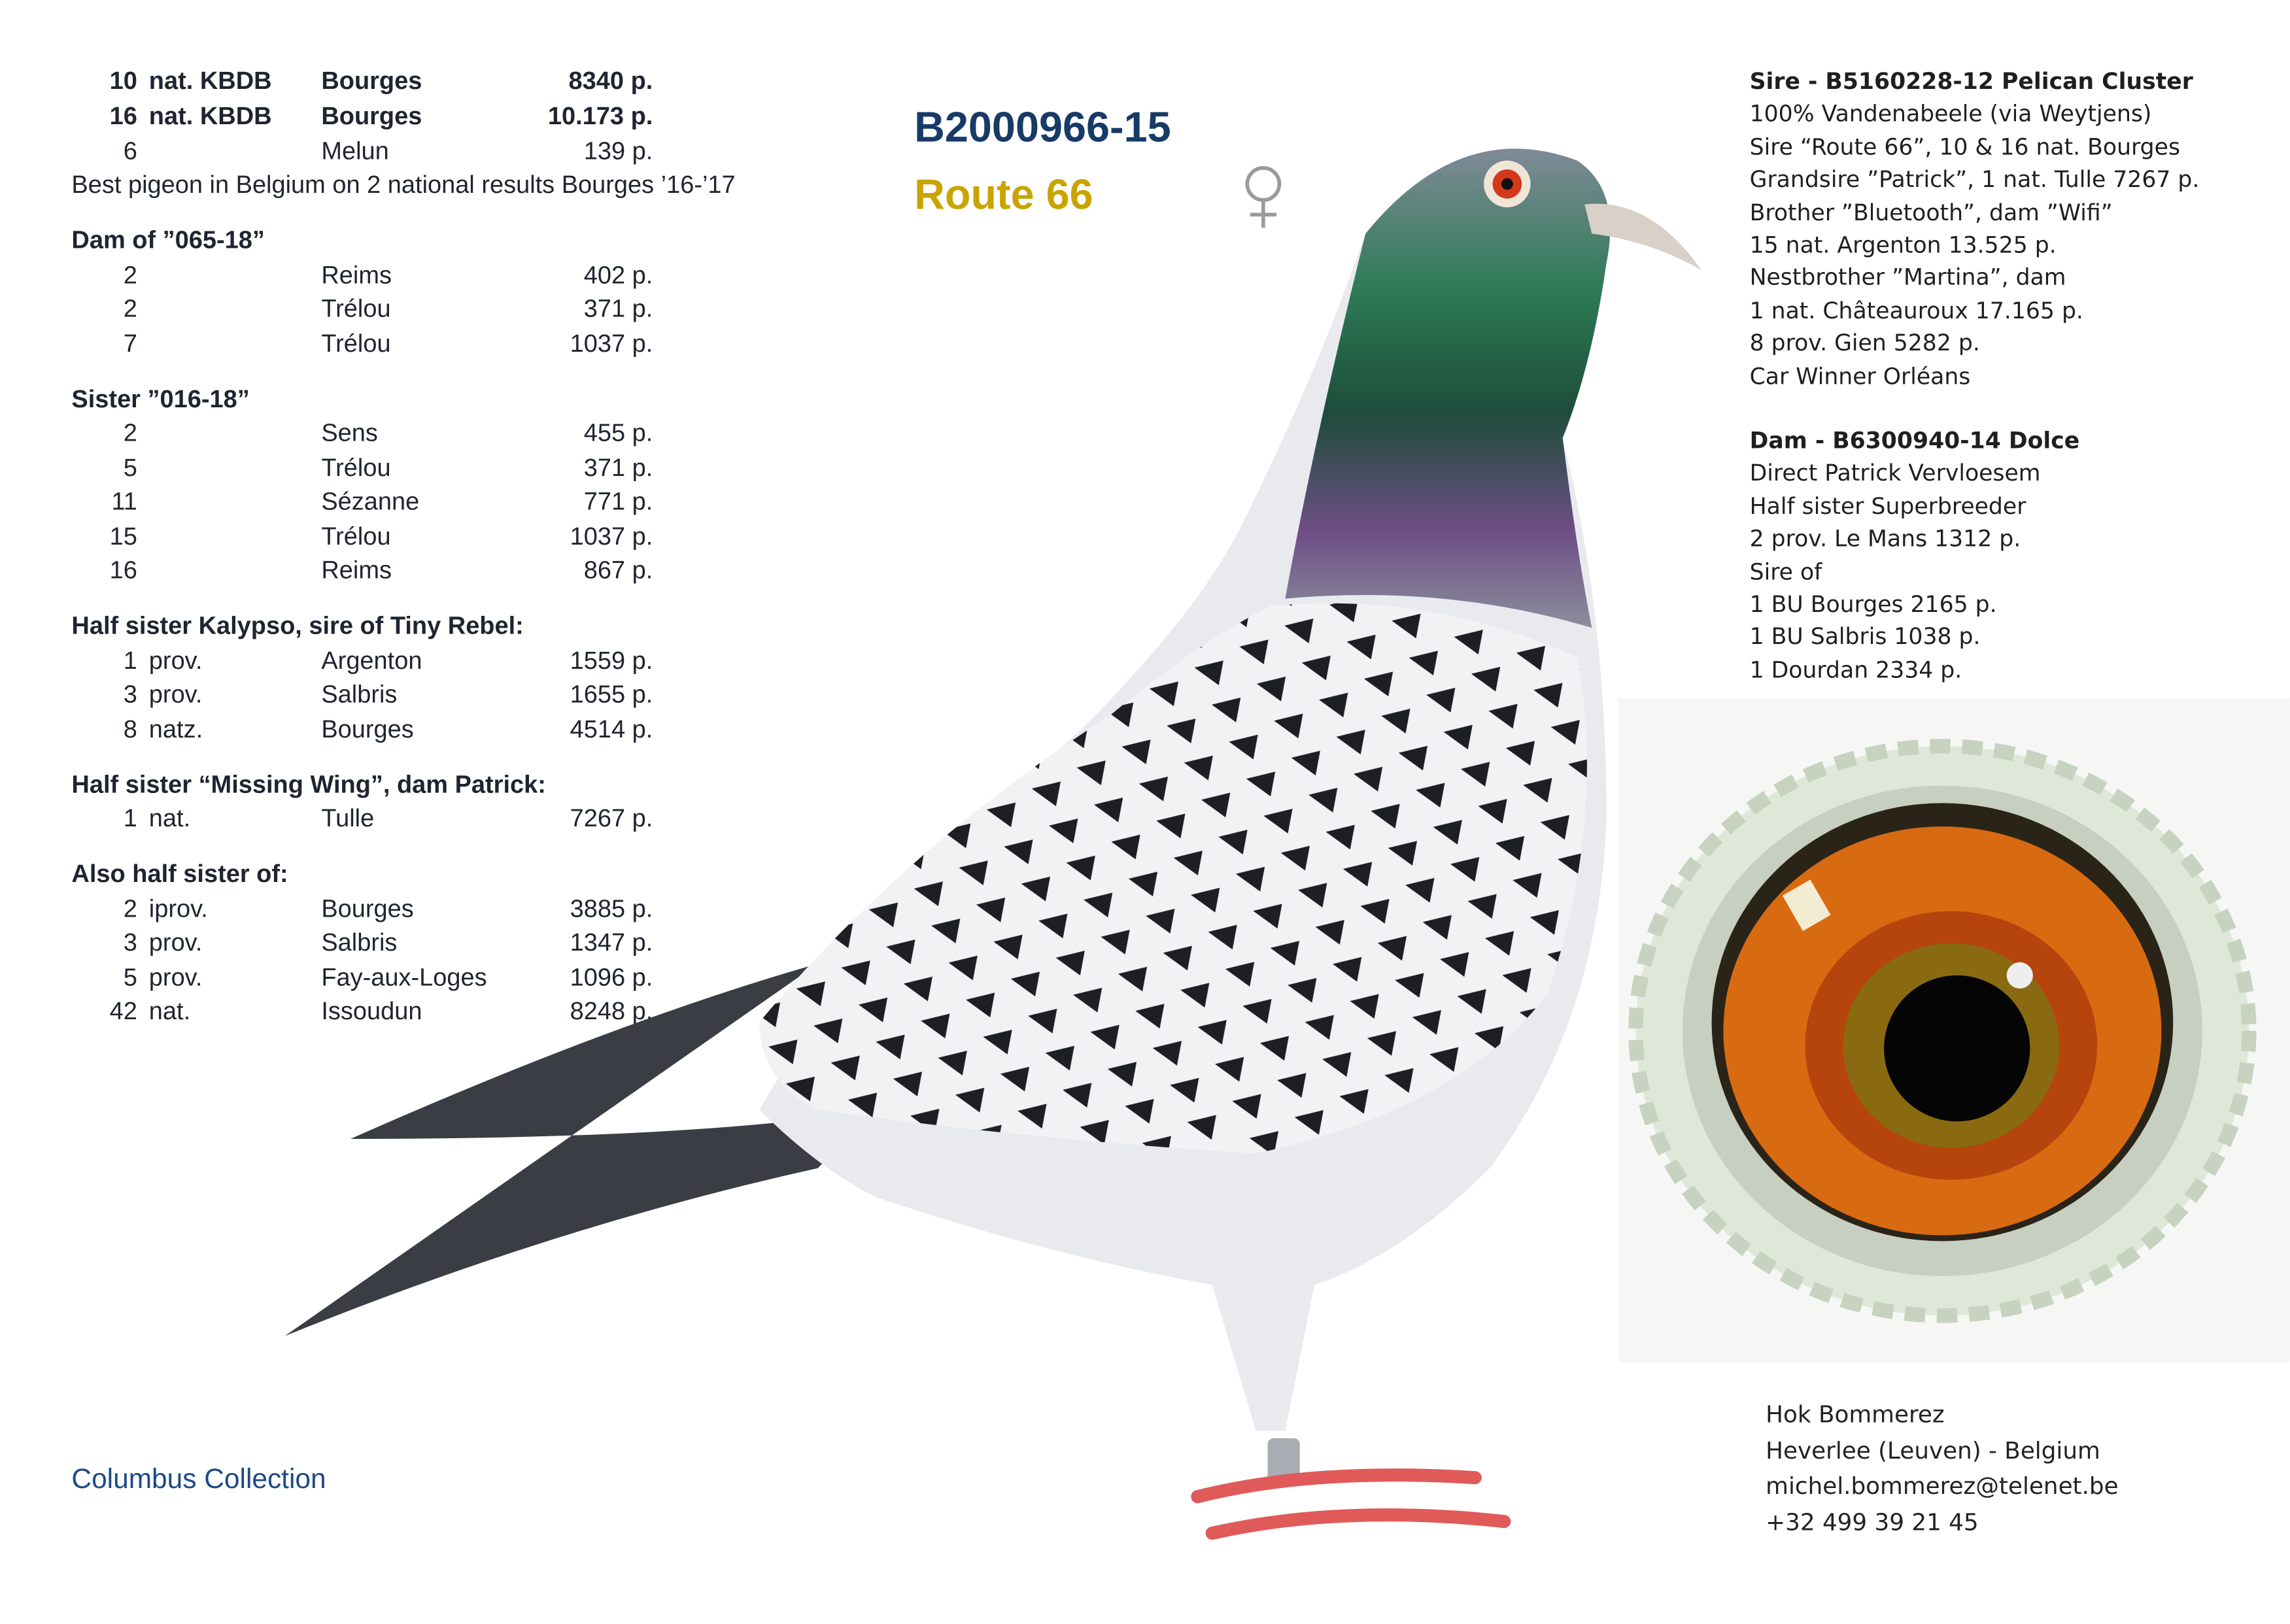 Image resolution: width=2290 pixels, height=1624 pixels. What do you see at coordinates (1864, 343) in the screenshot?
I see `sire-line: 8 prov. Gien 5282 p.` at bounding box center [1864, 343].